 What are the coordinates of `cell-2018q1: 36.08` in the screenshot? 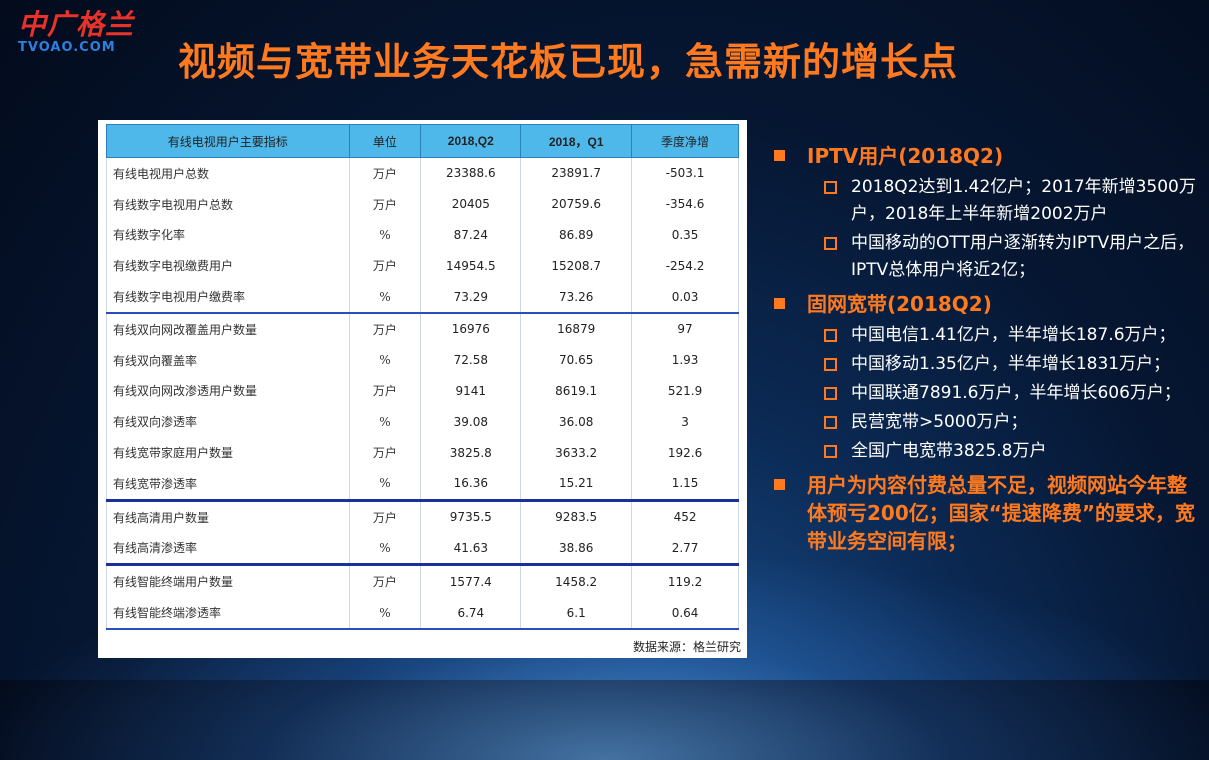 It's located at (576, 422).